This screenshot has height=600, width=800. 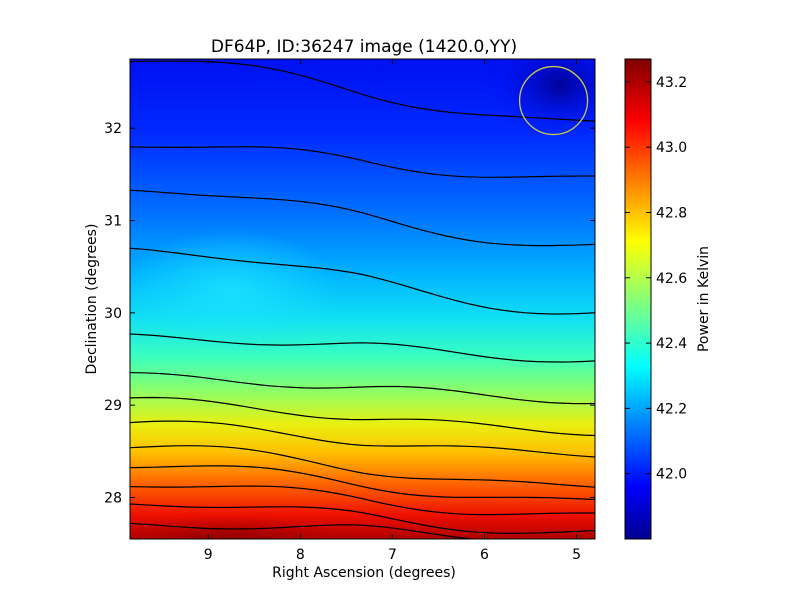 I want to click on colorbar-label: Power in Kelvin, so click(x=704, y=299).